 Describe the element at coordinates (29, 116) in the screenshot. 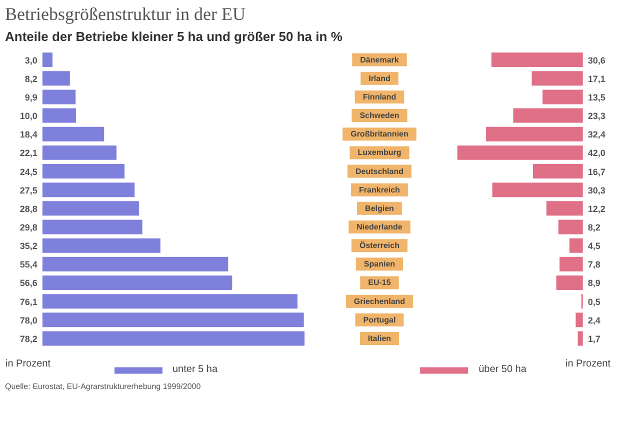

I see `data-label: 10,0` at that location.